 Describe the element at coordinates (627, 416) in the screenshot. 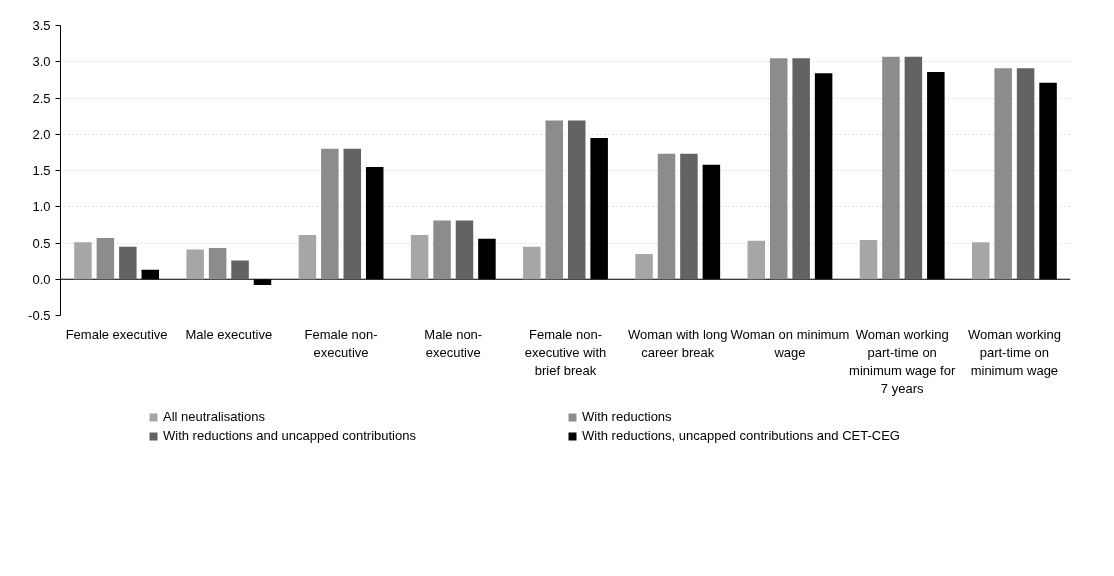

I see `legend-label: With reductions` at that location.